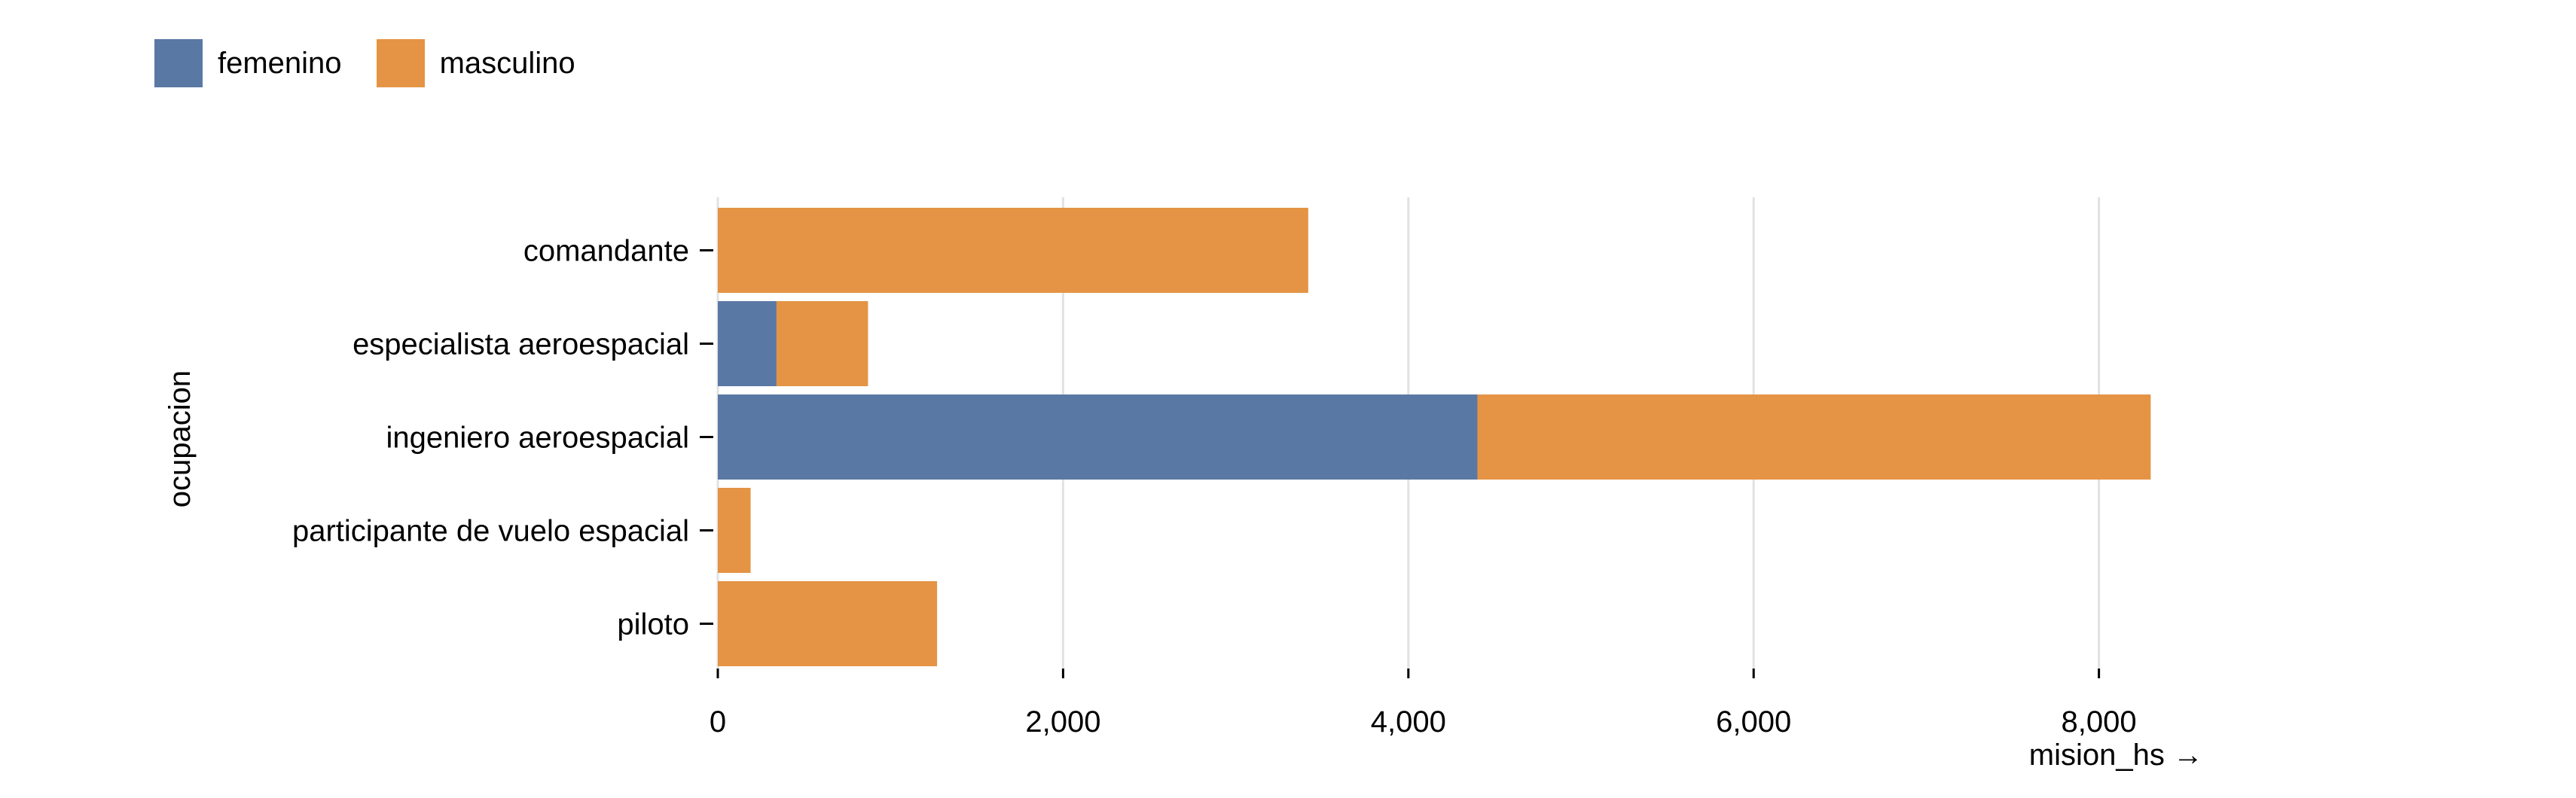 Image resolution: width=2576 pixels, height=798 pixels. Describe the element at coordinates (491, 531) in the screenshot. I see `y-tick-label-participante-de-vuelo-espacial: participante de vuelo espacial` at that location.